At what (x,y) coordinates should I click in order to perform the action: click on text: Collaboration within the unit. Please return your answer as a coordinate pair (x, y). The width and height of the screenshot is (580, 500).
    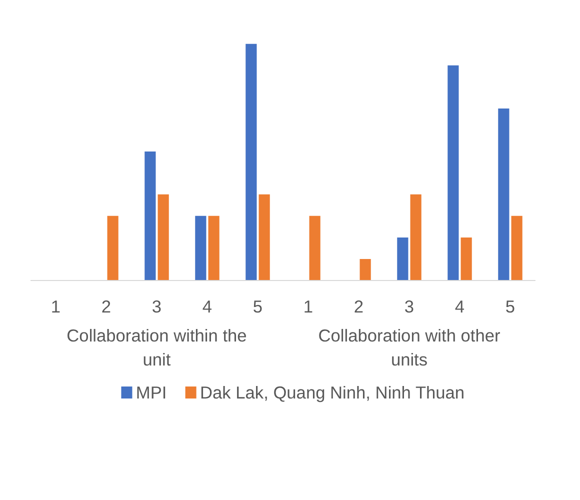
    Looking at the image, I should click on (156, 348).